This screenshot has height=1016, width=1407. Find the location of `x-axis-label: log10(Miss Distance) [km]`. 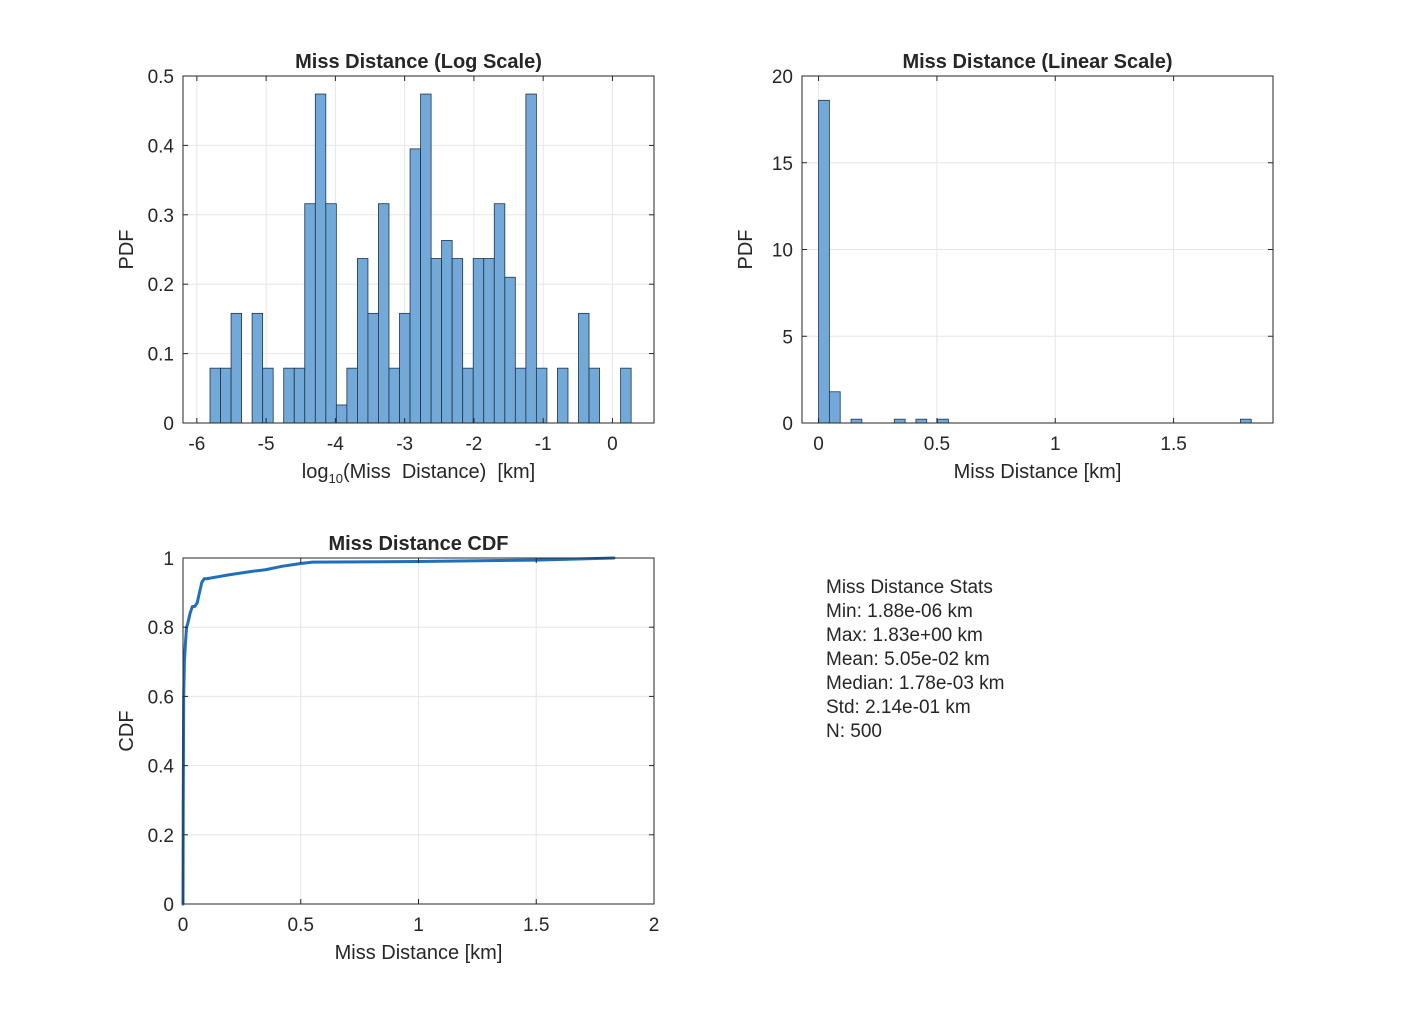

x-axis-label: log10(Miss Distance) [km] is located at coordinates (418, 473).